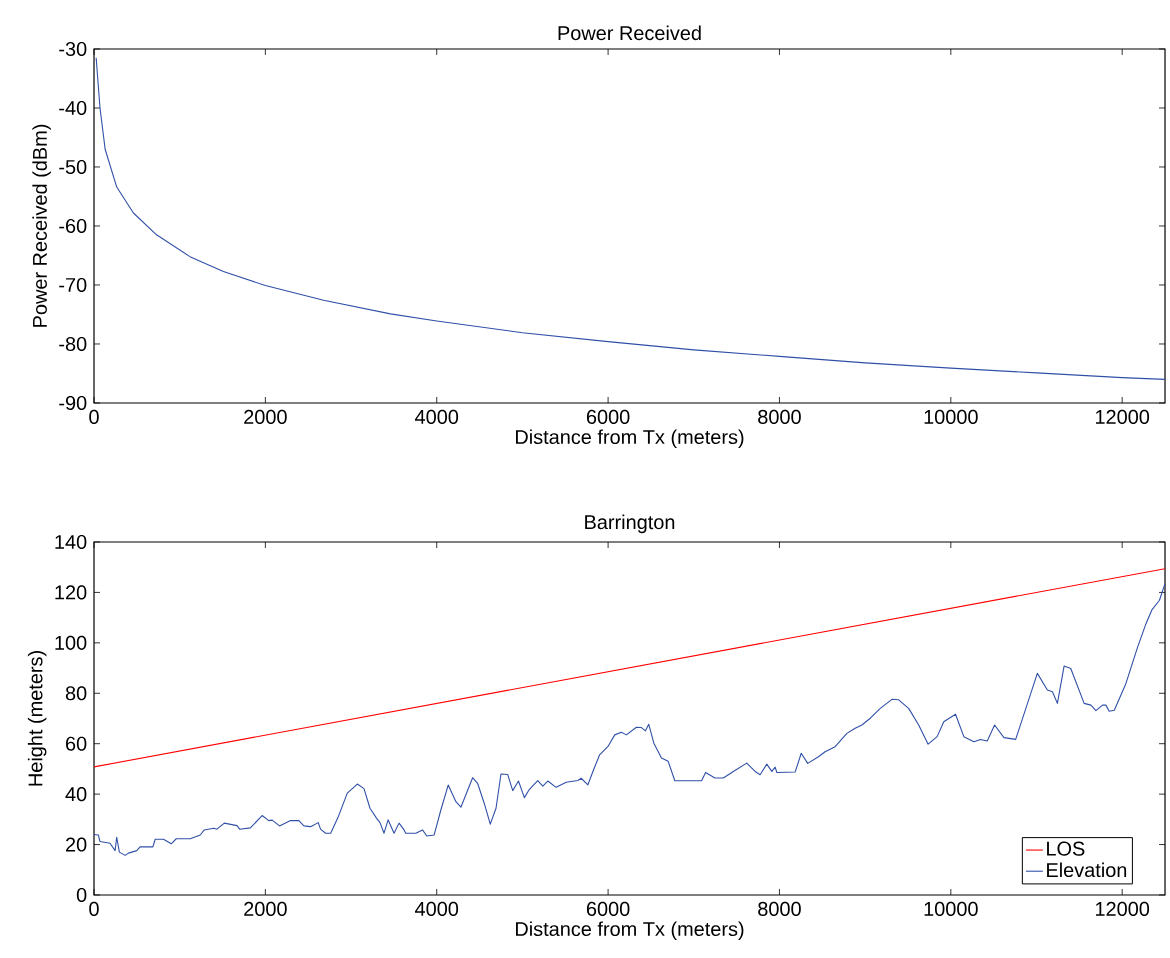  I want to click on y-tick-label: 100, so click(71, 642).